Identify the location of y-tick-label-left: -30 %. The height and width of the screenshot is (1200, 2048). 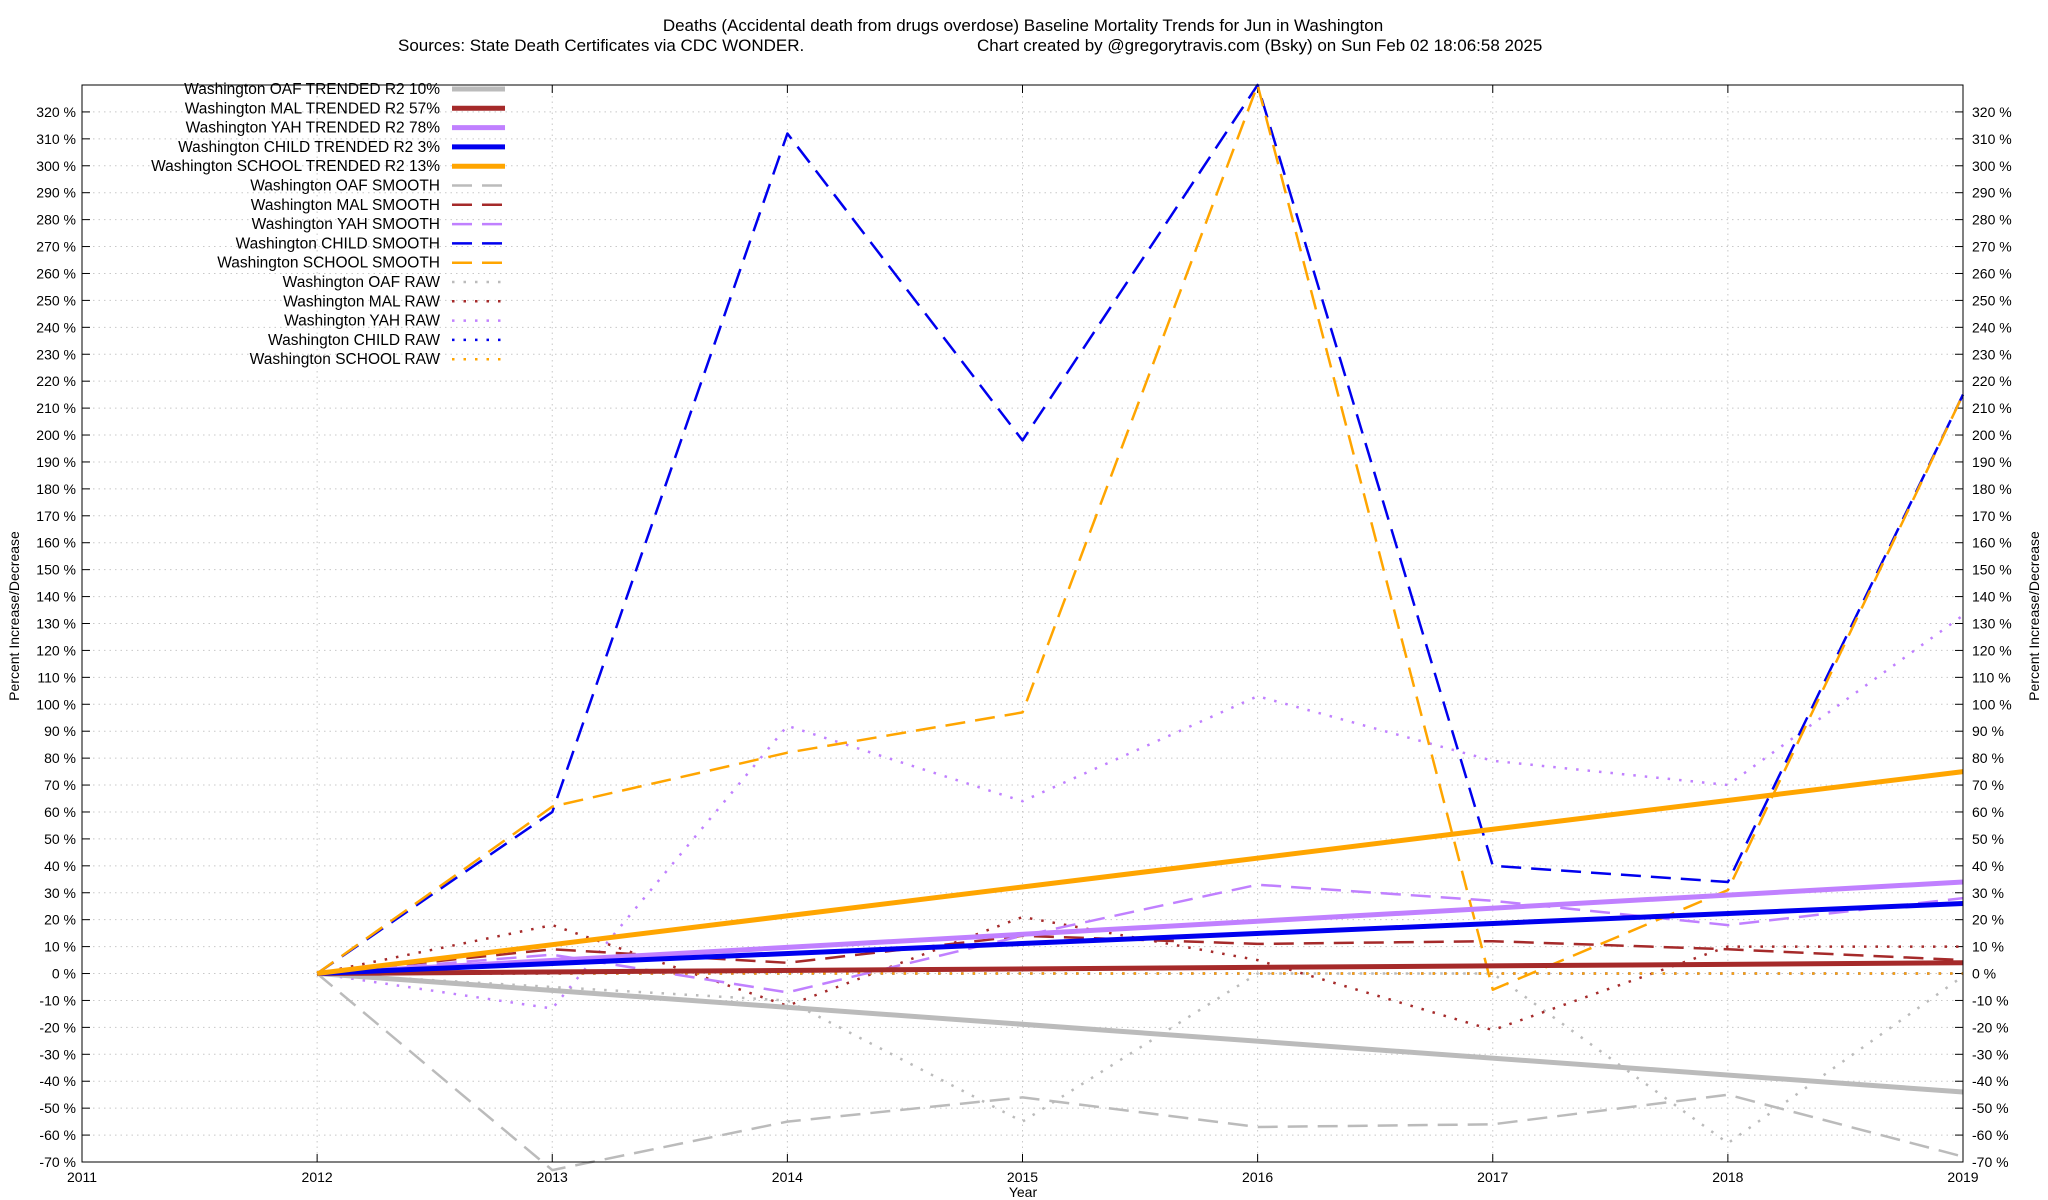
(57, 1054).